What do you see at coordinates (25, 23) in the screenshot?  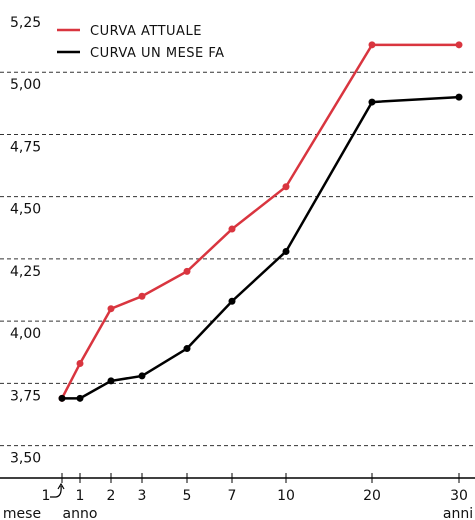 I see `y-tick-label: 5,25` at bounding box center [25, 23].